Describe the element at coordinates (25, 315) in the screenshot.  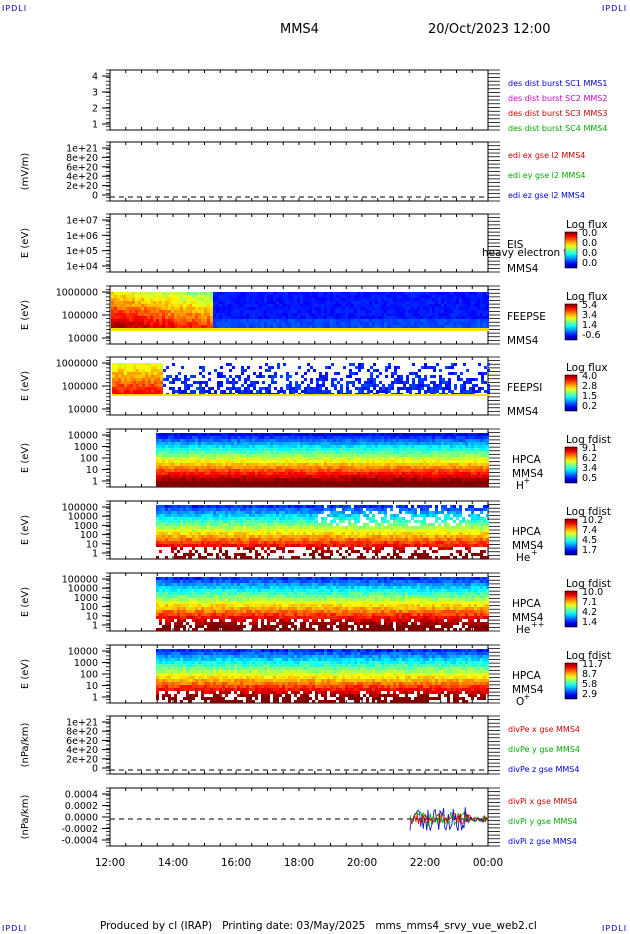
I see `feepse-ylabel: E (eV)` at that location.